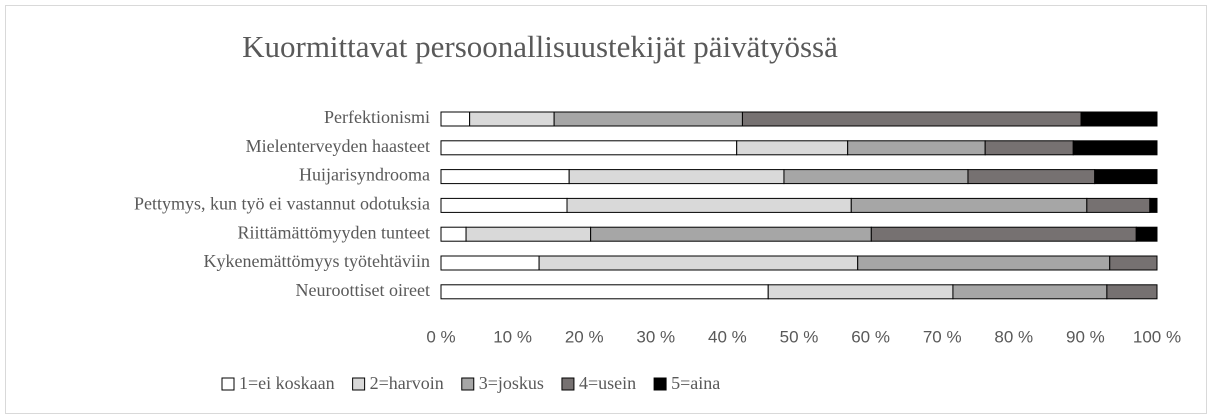 The image size is (1213, 419). I want to click on legend-label: 4=usein, so click(607, 383).